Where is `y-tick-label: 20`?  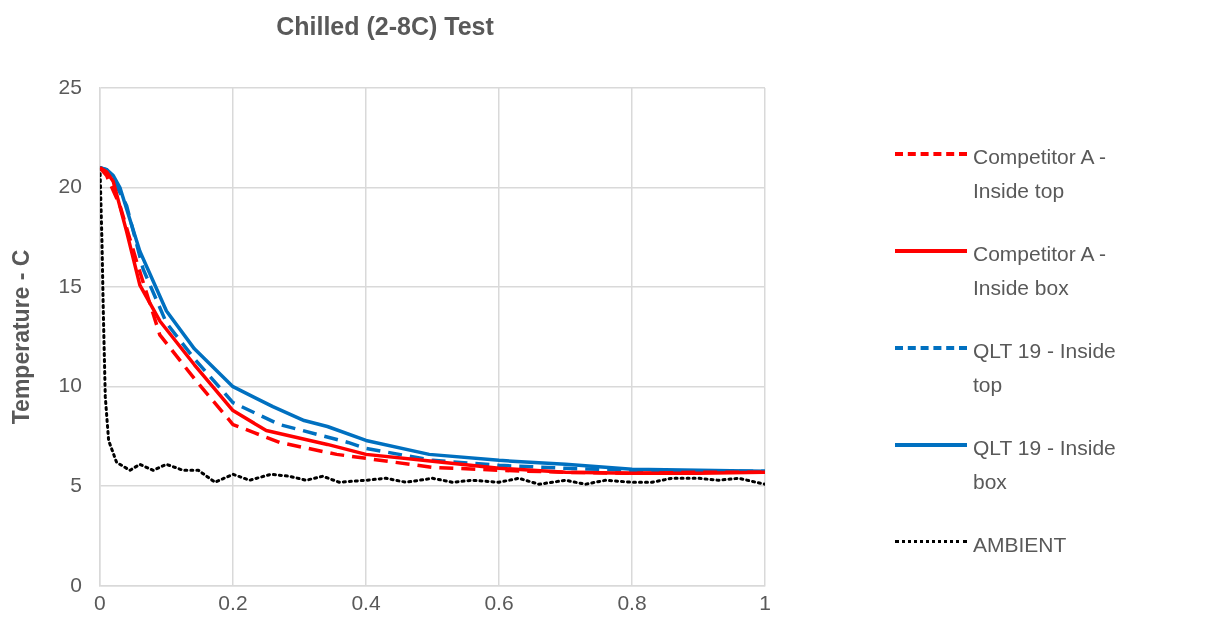
y-tick-label: 20 is located at coordinates (70, 186).